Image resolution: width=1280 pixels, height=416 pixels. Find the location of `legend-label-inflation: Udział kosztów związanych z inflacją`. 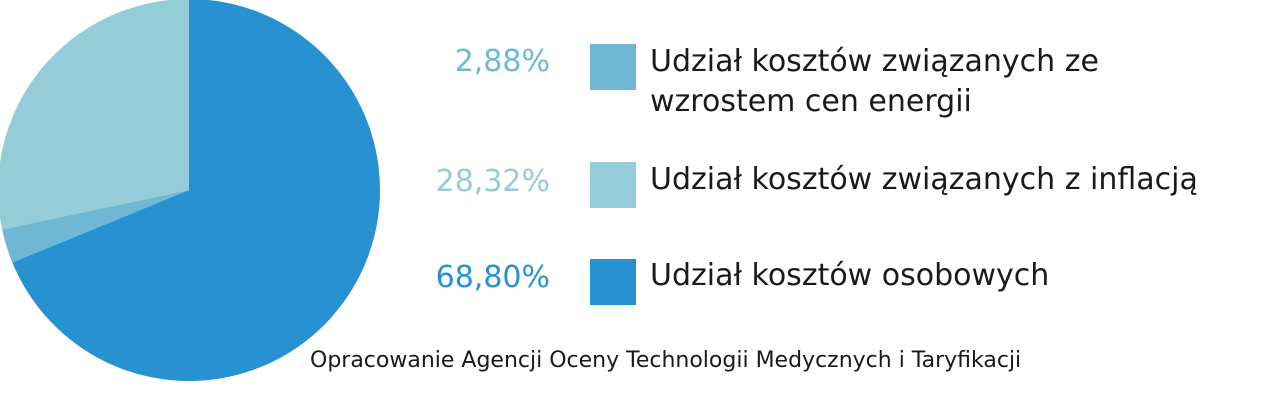

legend-label-inflation: Udział kosztów związanych z inflacją is located at coordinates (924, 179).